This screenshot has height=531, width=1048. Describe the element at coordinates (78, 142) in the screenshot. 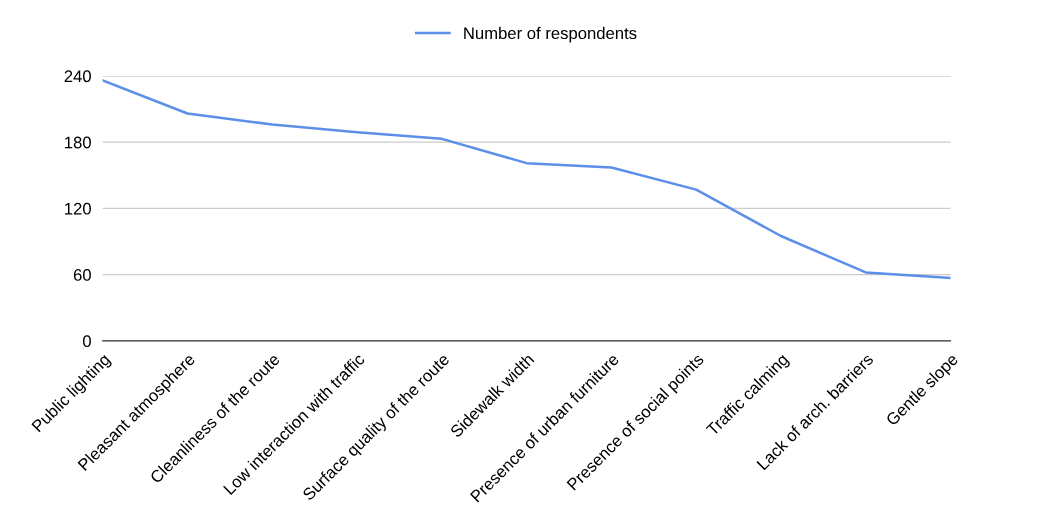

I see `y-tick-label: 180` at that location.